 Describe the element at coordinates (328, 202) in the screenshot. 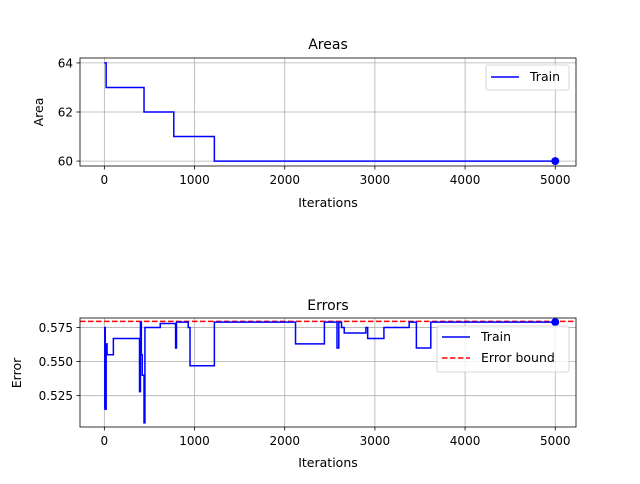

I see `areas-x-axis-label: Iterations` at that location.